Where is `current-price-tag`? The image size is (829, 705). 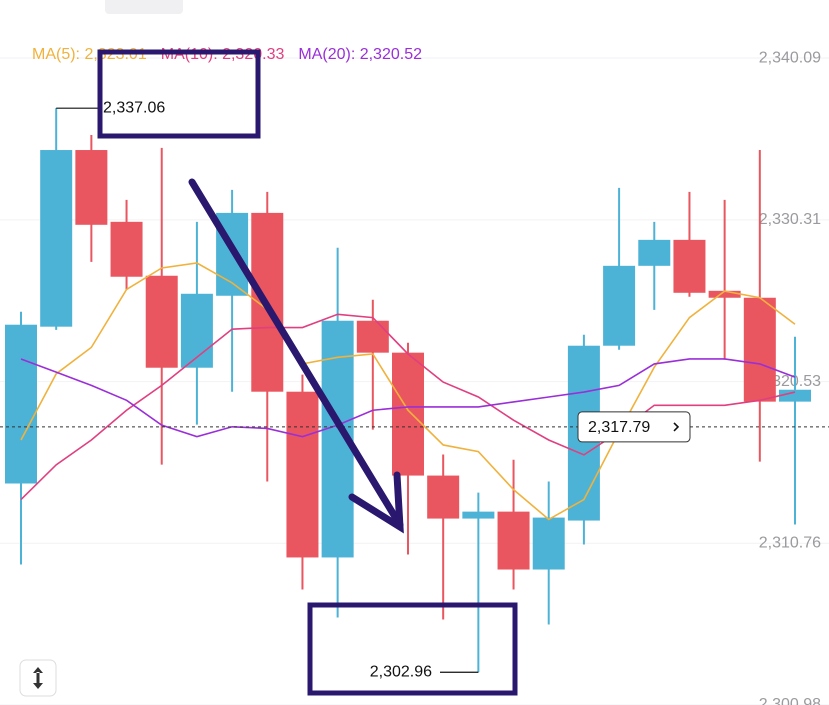 current-price-tag is located at coordinates (634, 427).